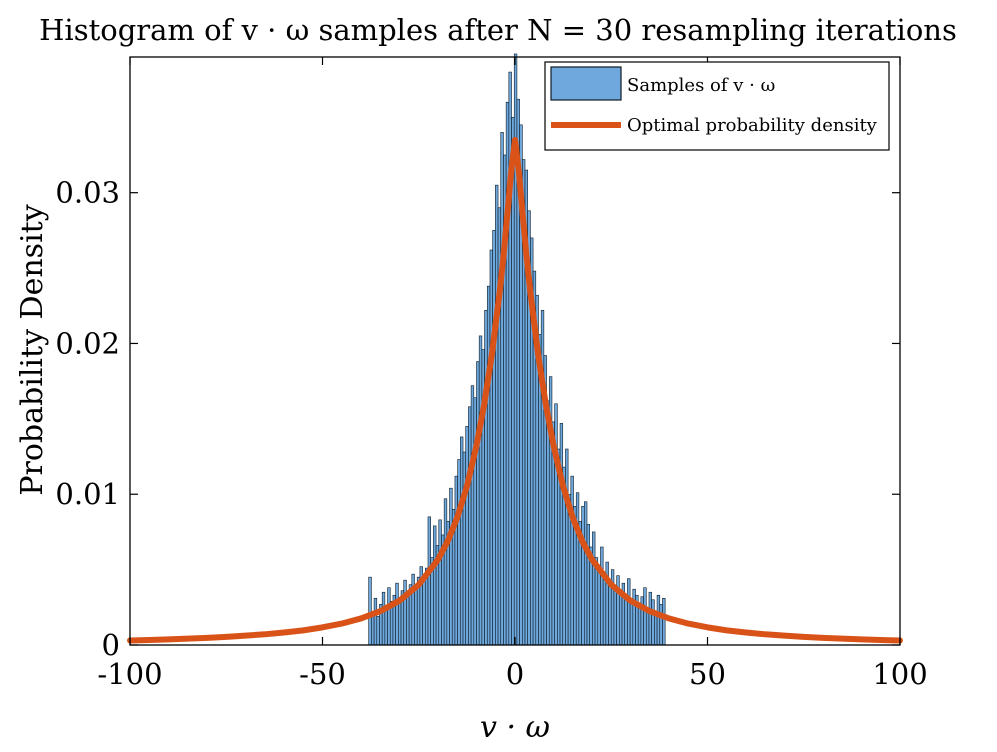  Describe the element at coordinates (87, 193) in the screenshot. I see `y-tick-label: 0.03` at that location.